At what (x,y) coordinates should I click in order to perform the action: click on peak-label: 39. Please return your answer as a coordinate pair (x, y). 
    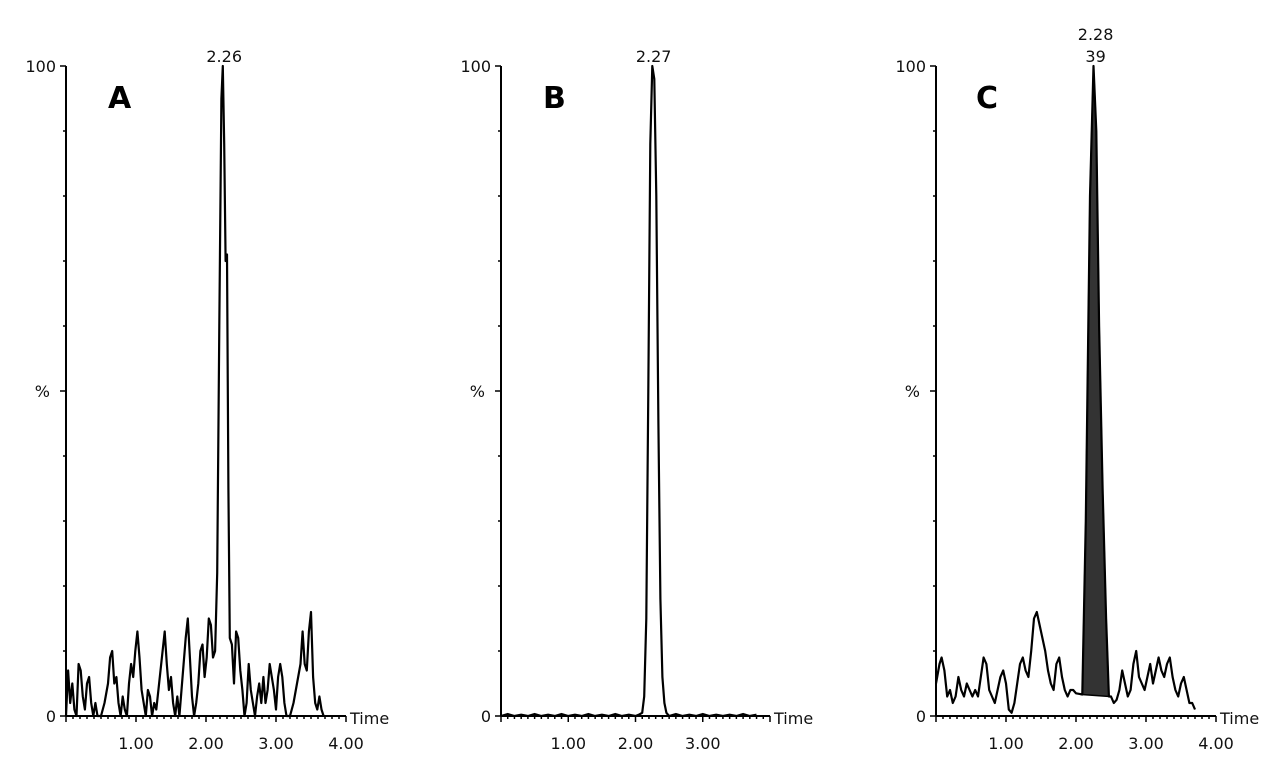
    Looking at the image, I should click on (1095, 56).